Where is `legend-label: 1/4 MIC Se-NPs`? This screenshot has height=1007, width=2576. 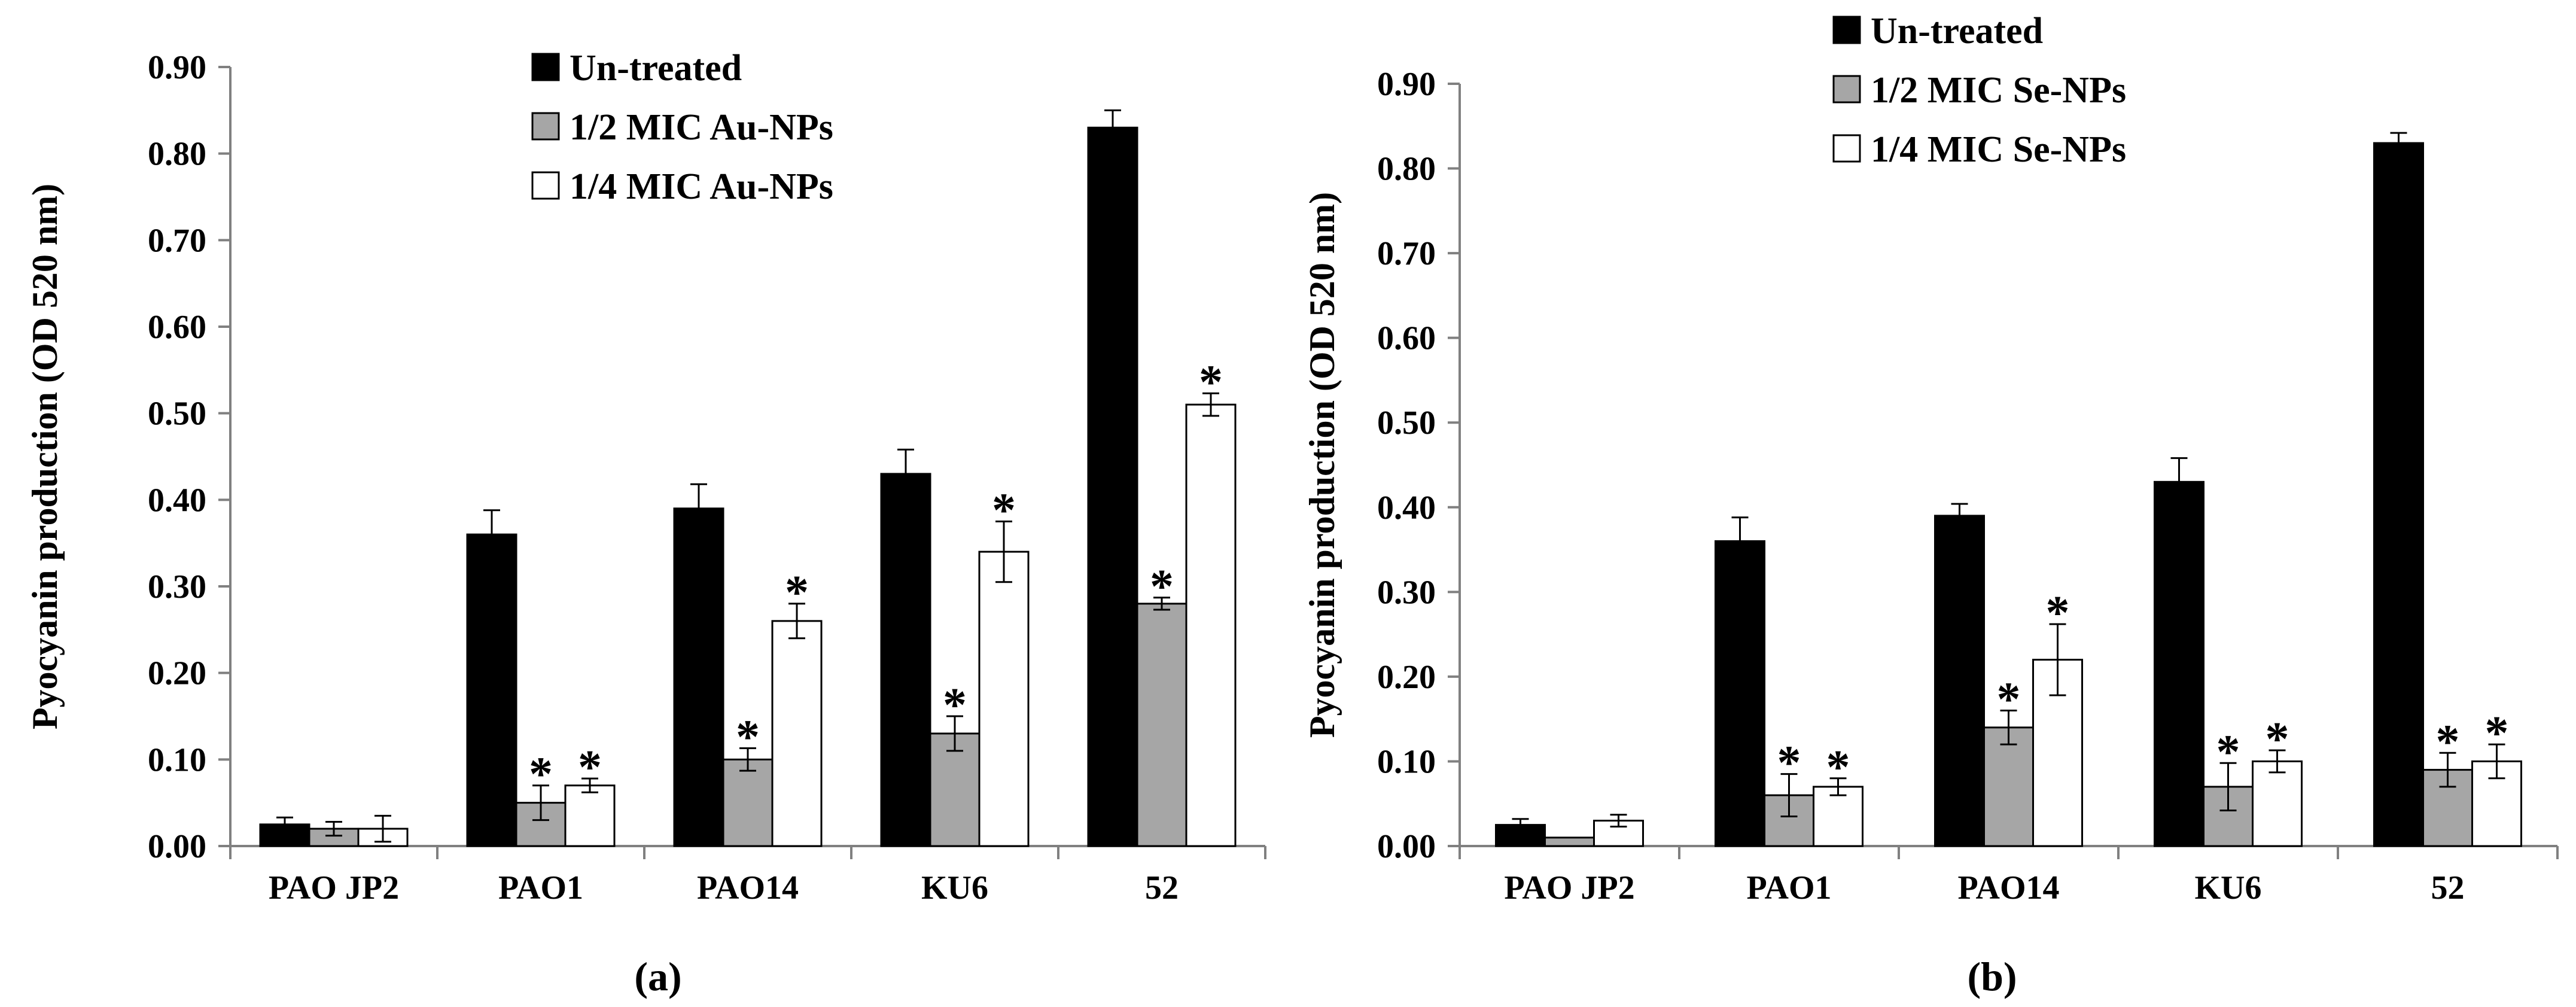 legend-label: 1/4 MIC Se-NPs is located at coordinates (1998, 149).